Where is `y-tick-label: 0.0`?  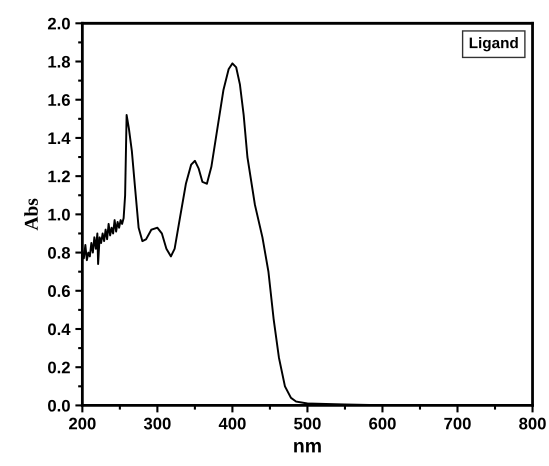
y-tick-label: 0.0 is located at coordinates (59, 406).